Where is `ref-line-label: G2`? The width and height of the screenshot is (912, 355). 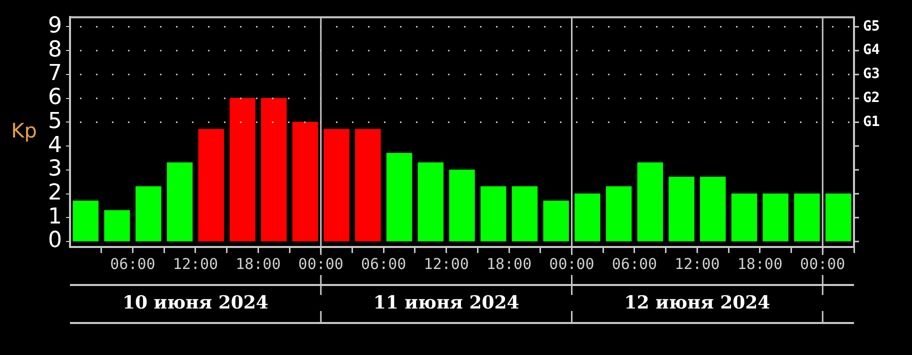
ref-line-label: G2 is located at coordinates (871, 98).